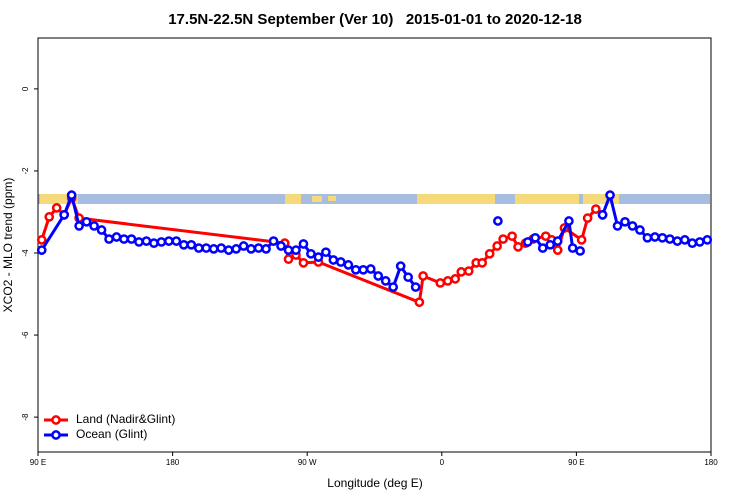 The width and height of the screenshot is (750, 500). I want to click on legend-label: Ocean (Glint), so click(111, 434).